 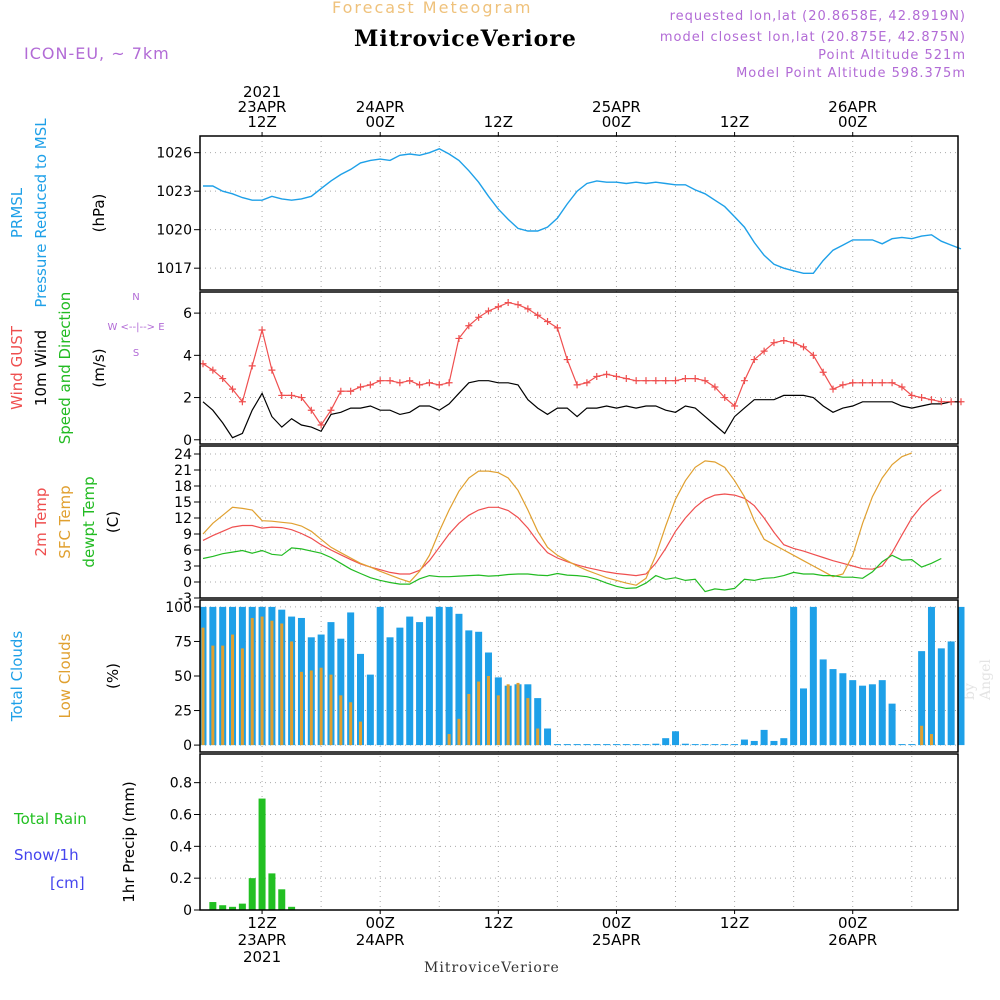 I want to click on rain-label: Total Rain, so click(x=50, y=819).